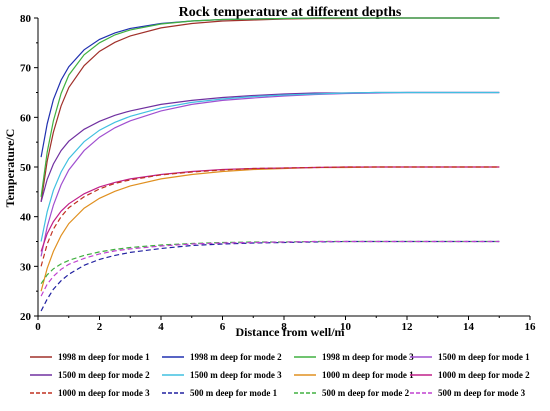  What do you see at coordinates (26, 317) in the screenshot?
I see `y-tick-label-0: 20` at bounding box center [26, 317].